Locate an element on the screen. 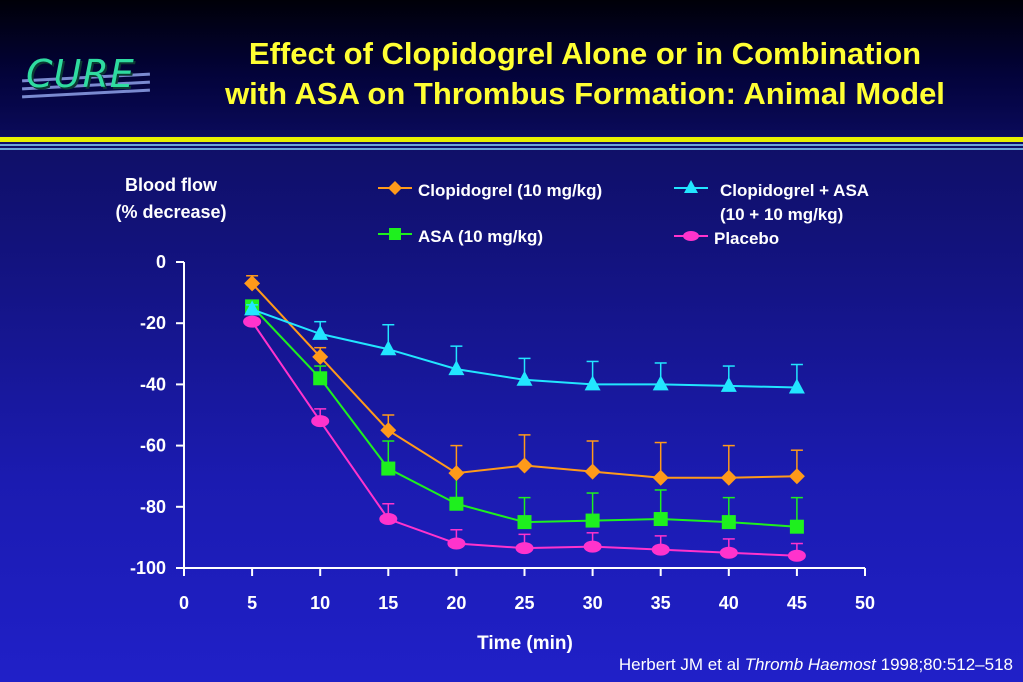 This screenshot has width=1023, height=682. x-tick-label: 35 is located at coordinates (661, 603).